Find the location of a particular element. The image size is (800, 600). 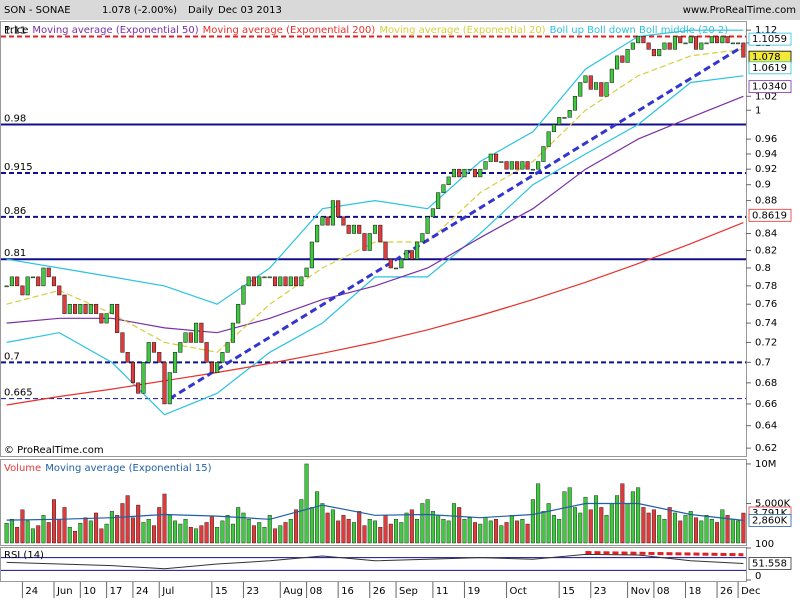

y-tick-label: 5,000K is located at coordinates (773, 503).